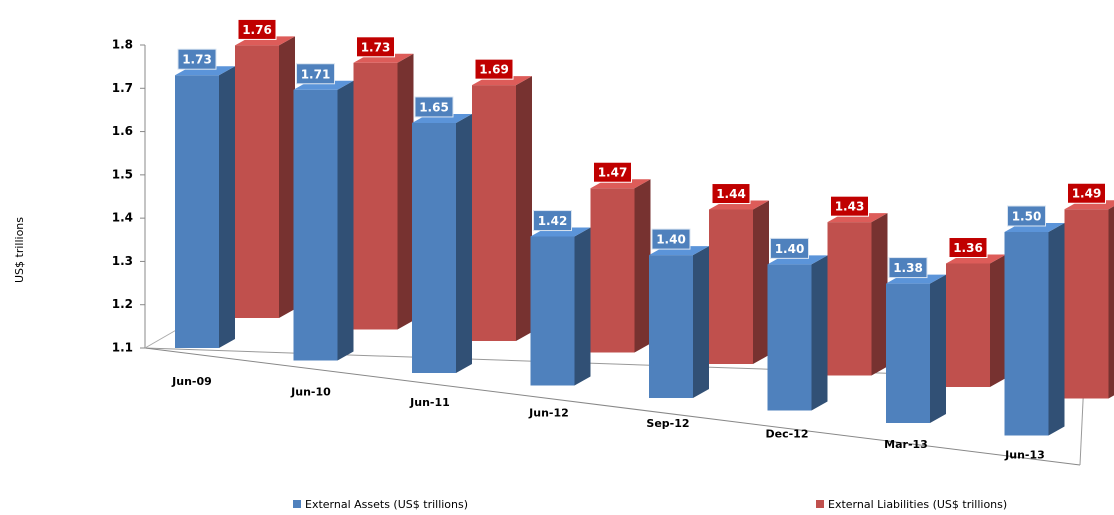  What do you see at coordinates (122, 261) in the screenshot?
I see `y-tick-label: 1.3` at bounding box center [122, 261].